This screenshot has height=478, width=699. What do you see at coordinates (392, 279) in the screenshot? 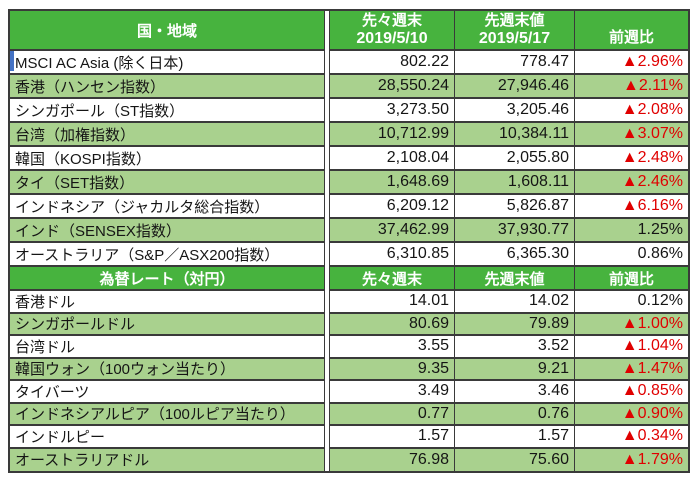
I see `prev-week-header: 先々週末` at bounding box center [392, 279].